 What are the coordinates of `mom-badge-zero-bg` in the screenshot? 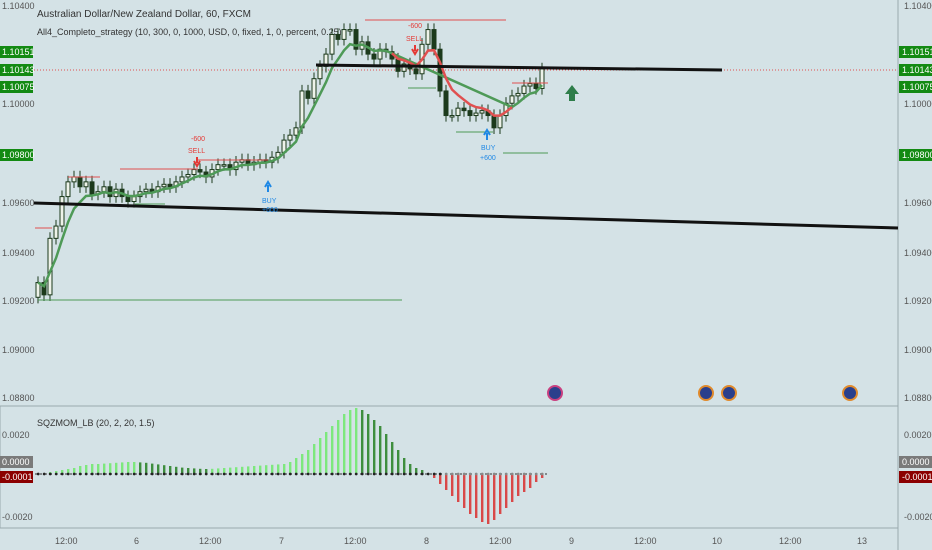 It's located at (915, 462).